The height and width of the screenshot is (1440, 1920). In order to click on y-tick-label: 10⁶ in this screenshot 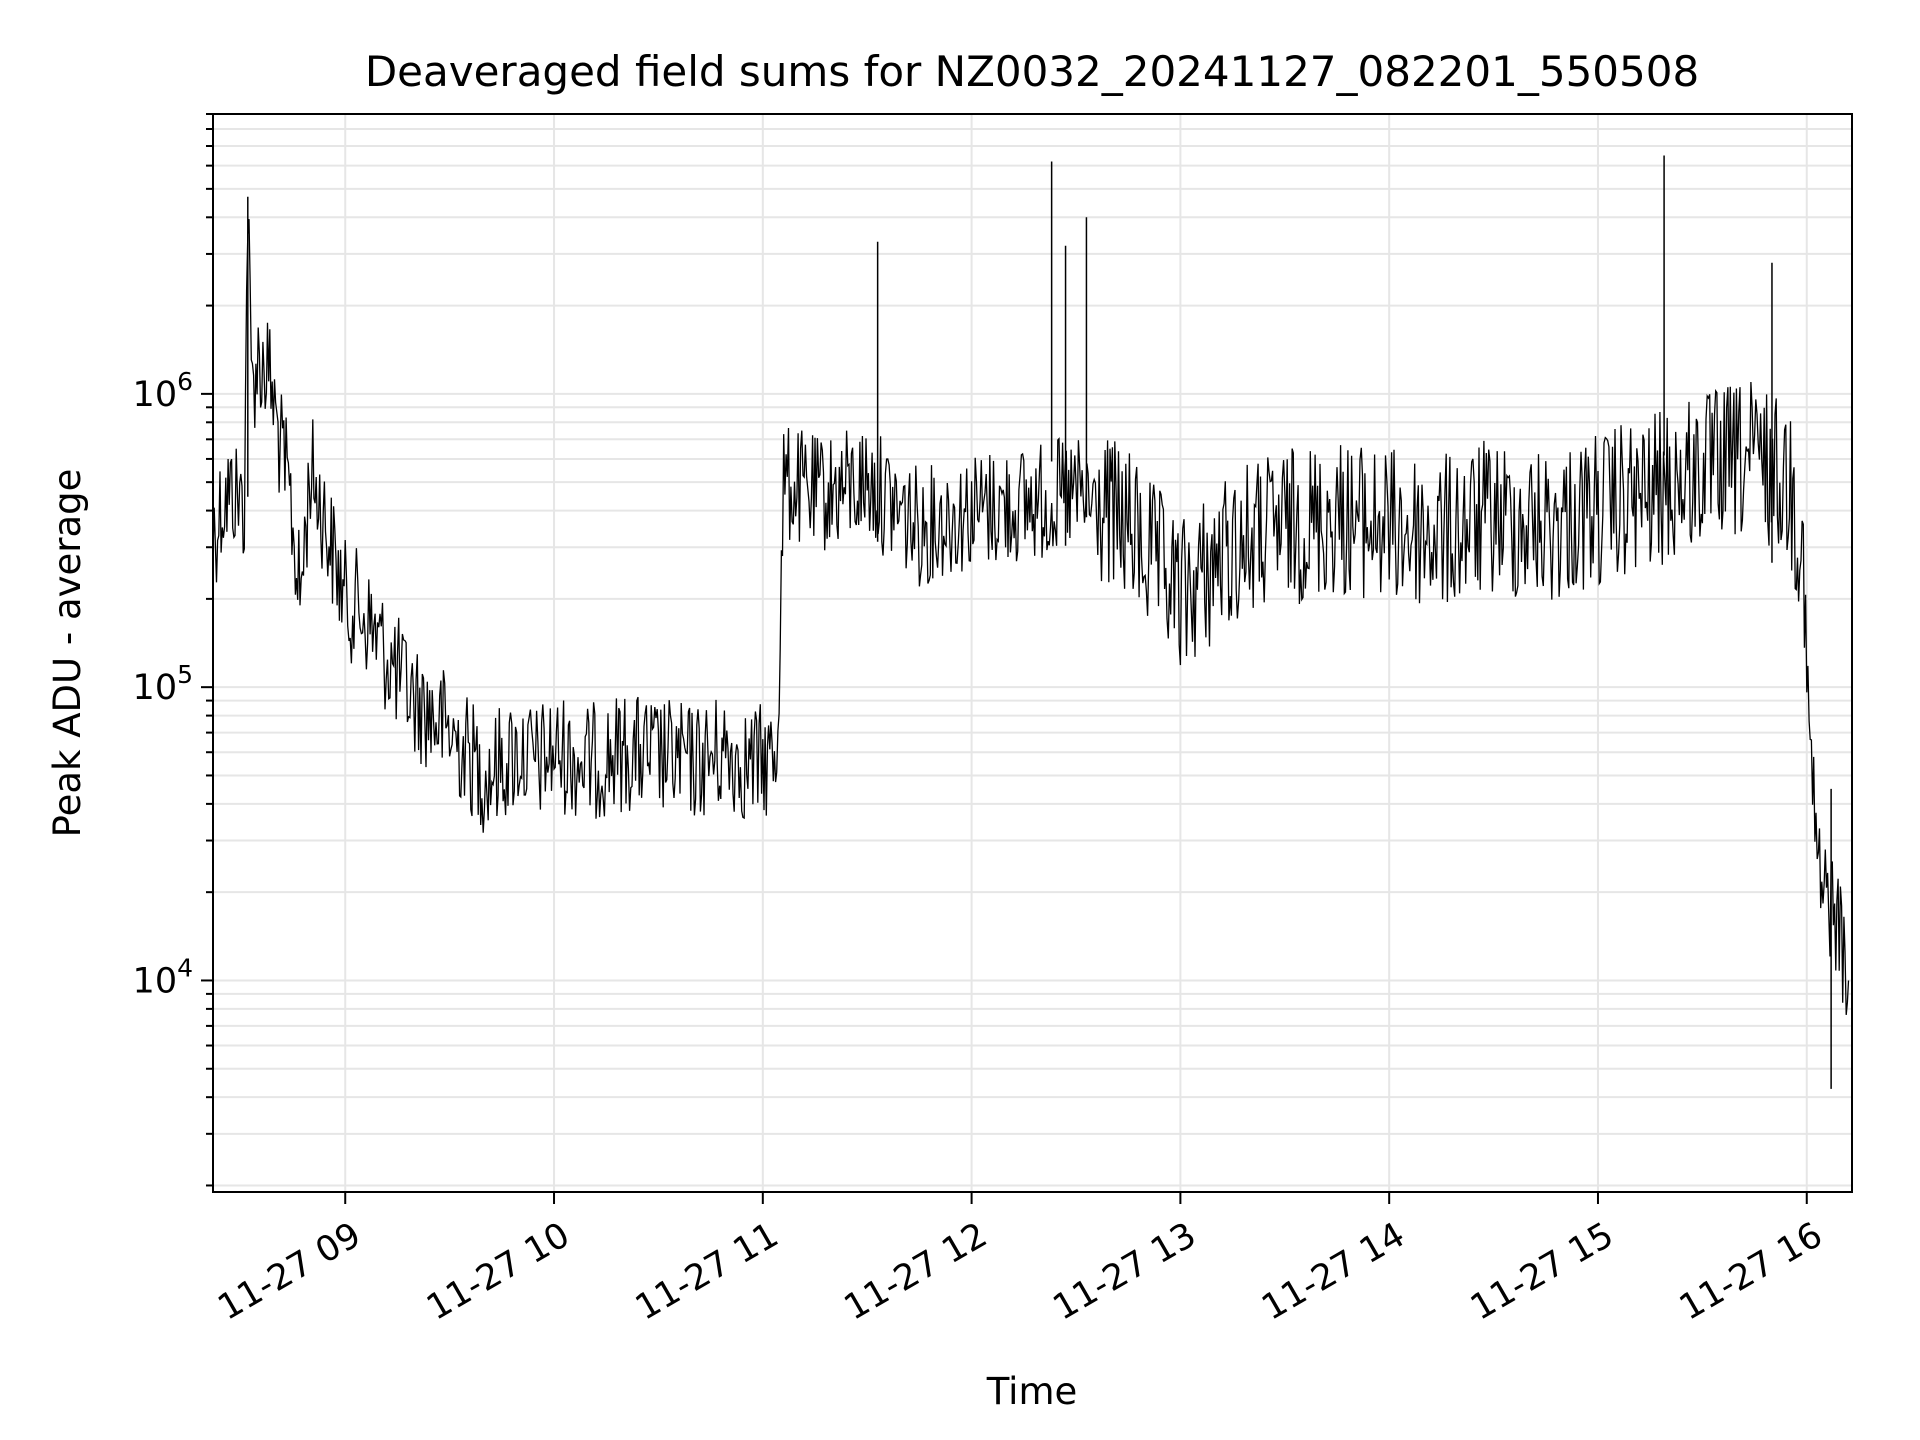, I will do `click(163, 391)`.